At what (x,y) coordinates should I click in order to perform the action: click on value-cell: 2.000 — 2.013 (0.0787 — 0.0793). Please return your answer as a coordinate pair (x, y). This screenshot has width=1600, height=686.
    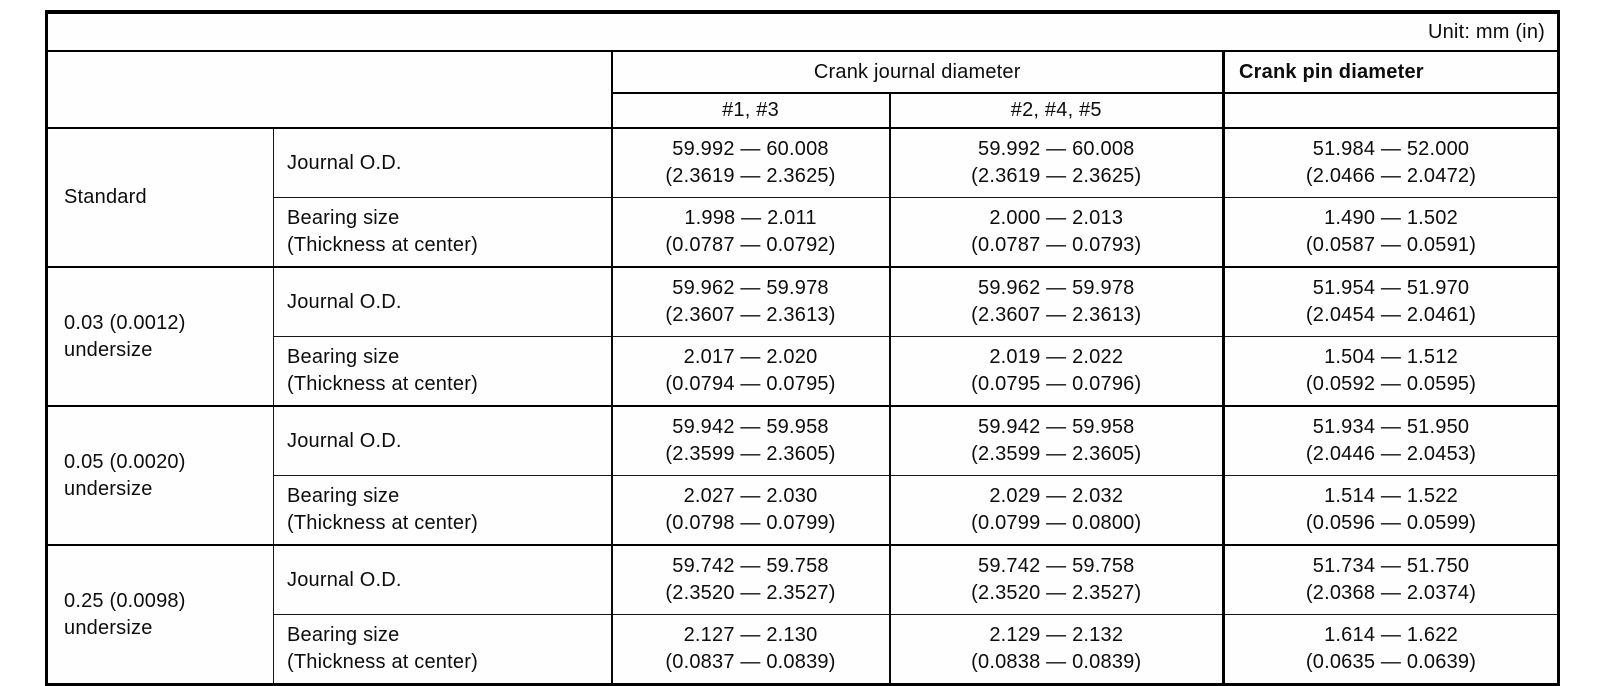
    Looking at the image, I should click on (1056, 232).